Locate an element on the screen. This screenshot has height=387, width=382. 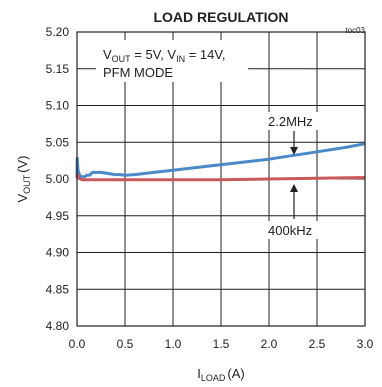
conditions-line-1: VOUT = 5V, VIN = 14V, is located at coordinates (164, 55).